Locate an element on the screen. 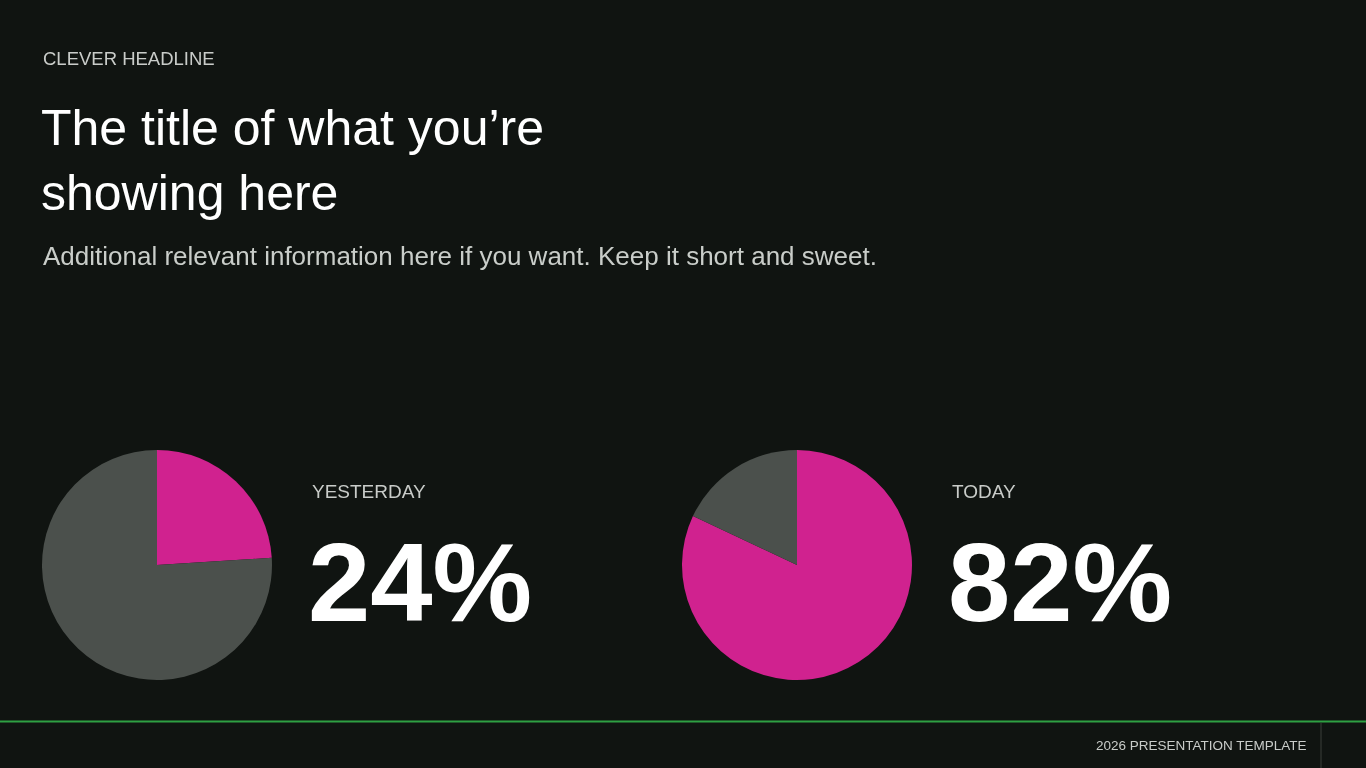  text: YESTERDAY is located at coordinates (369, 491).